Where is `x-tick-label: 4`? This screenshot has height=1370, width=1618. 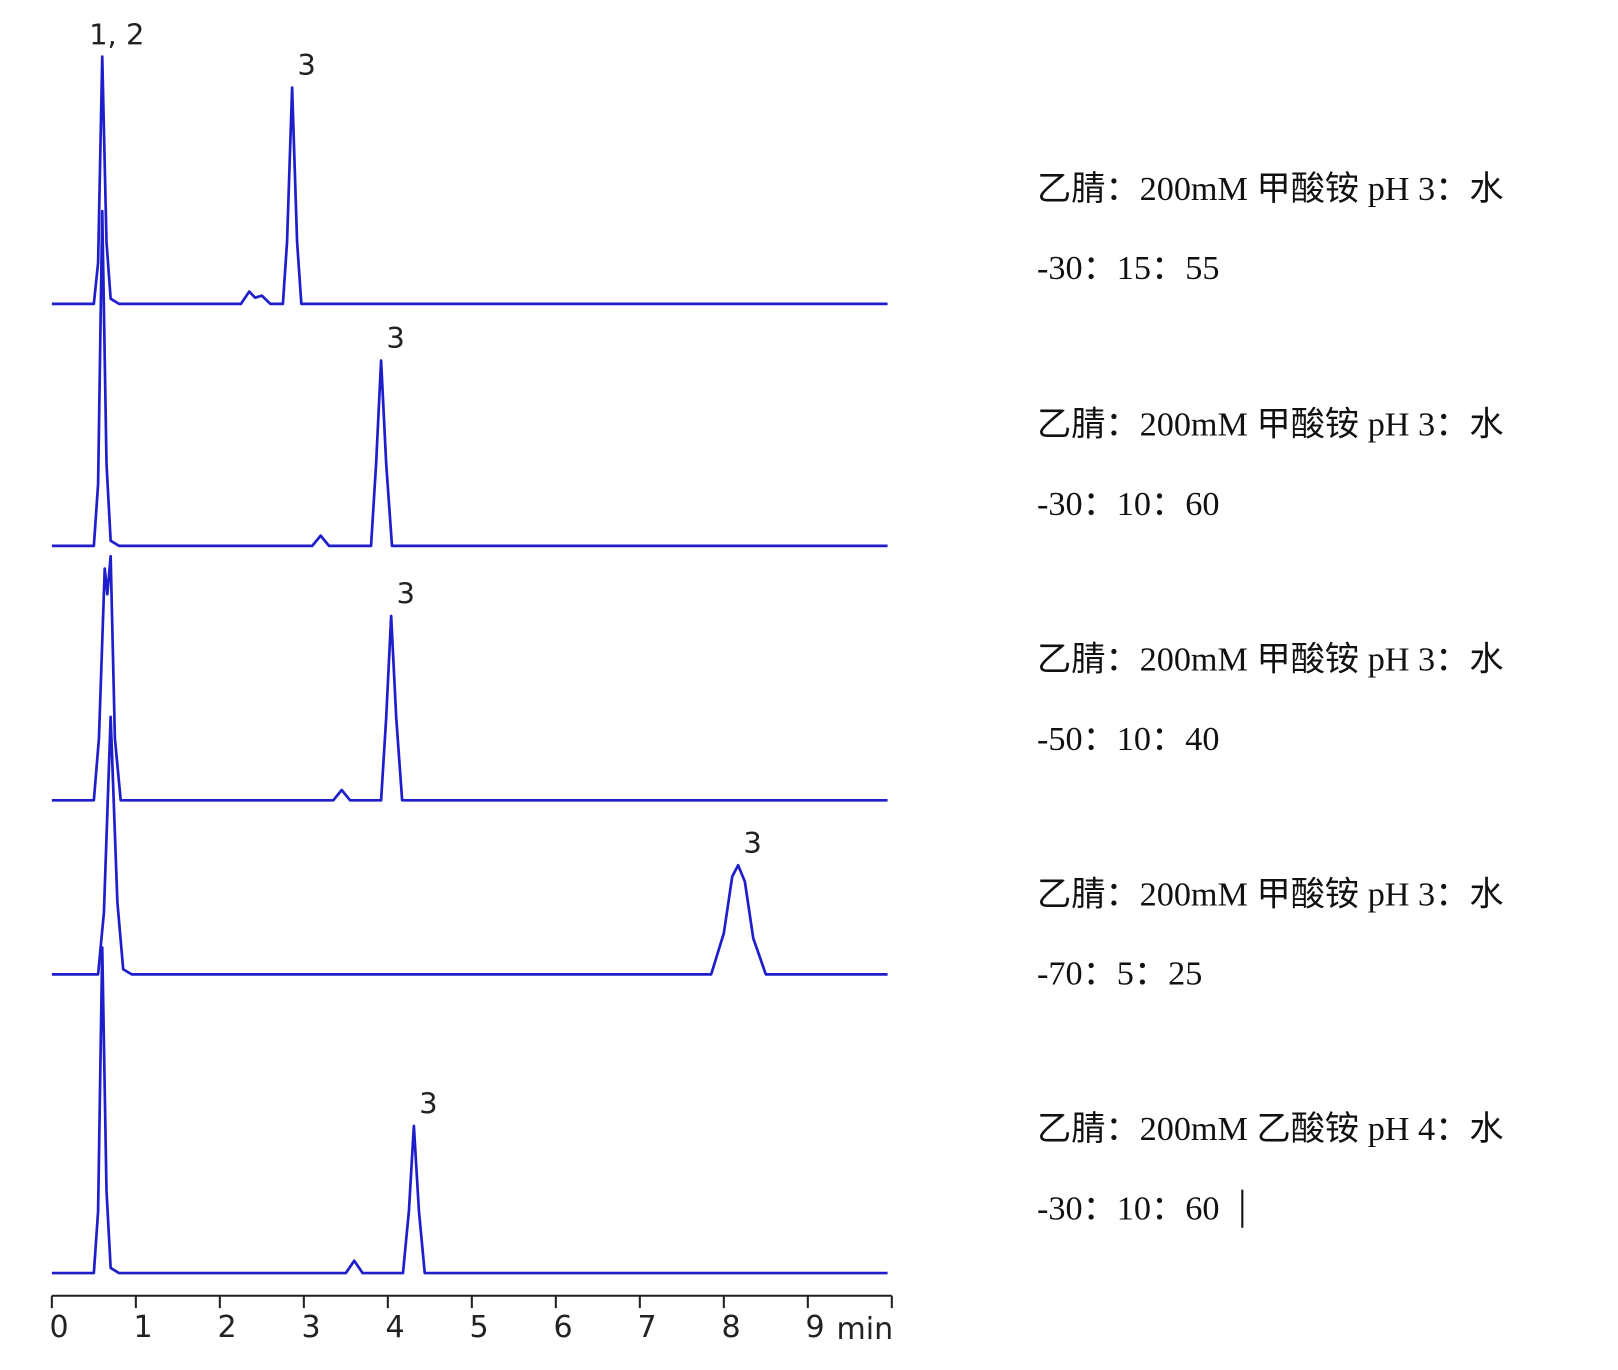 x-tick-label: 4 is located at coordinates (395, 1327).